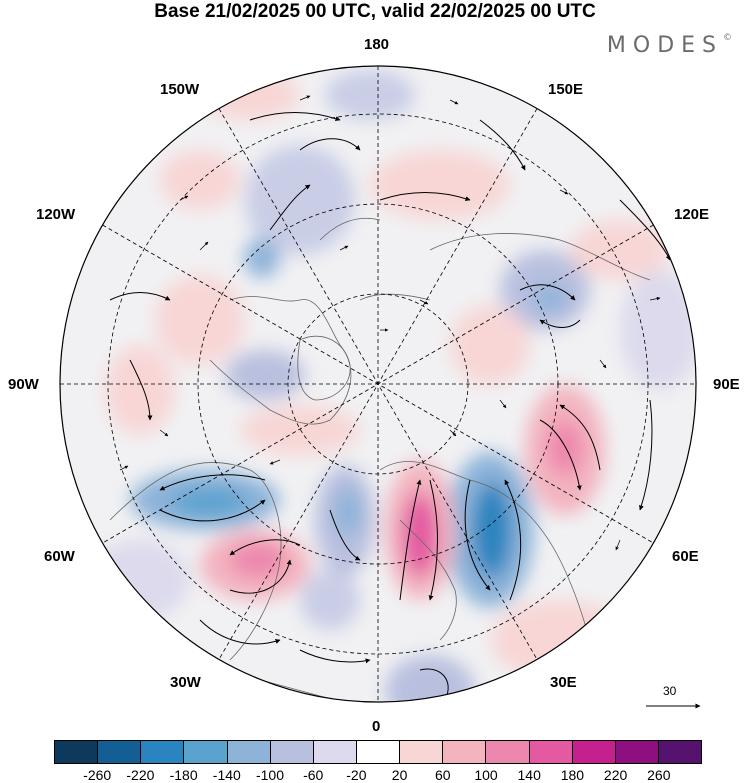 This screenshot has width=750, height=783. Describe the element at coordinates (399, 775) in the screenshot. I see `colorbar-tick-label: 20` at that location.